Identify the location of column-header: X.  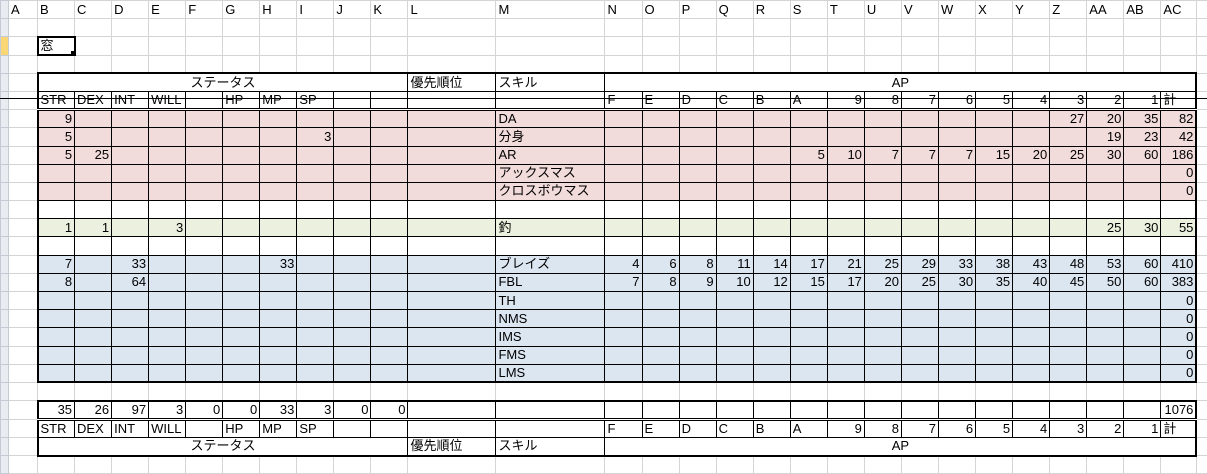
(994, 10).